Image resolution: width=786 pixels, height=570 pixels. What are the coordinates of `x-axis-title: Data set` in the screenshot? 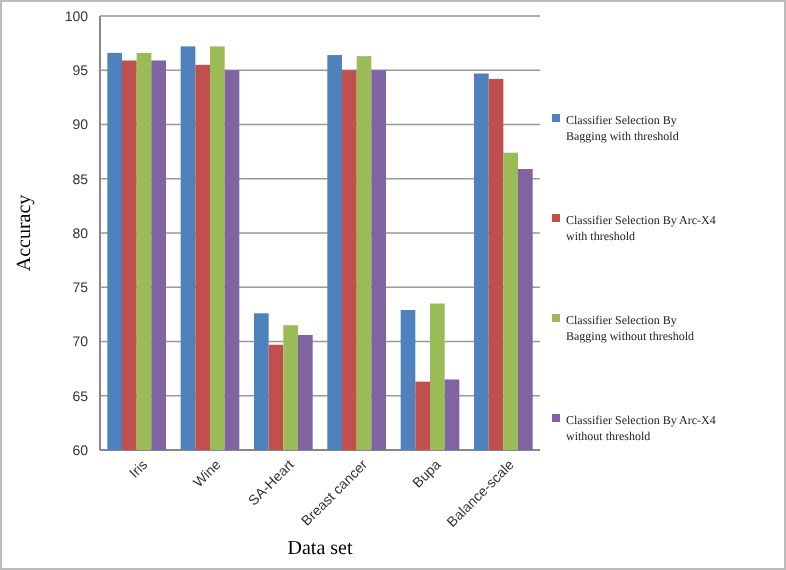 It's located at (320, 549).